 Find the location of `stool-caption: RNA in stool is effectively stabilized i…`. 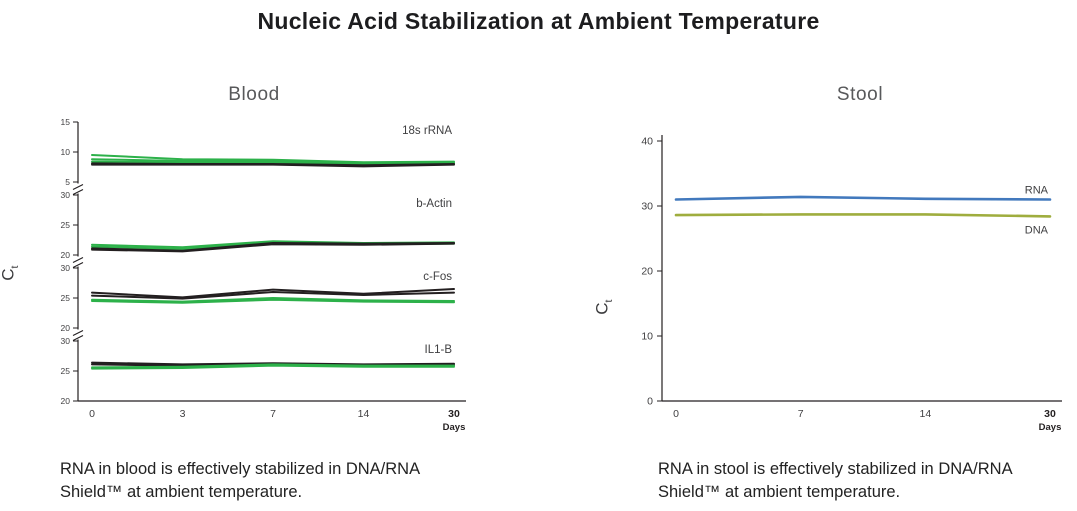

stool-caption: RNA in stool is effectively stabilized i… is located at coordinates (835, 481).